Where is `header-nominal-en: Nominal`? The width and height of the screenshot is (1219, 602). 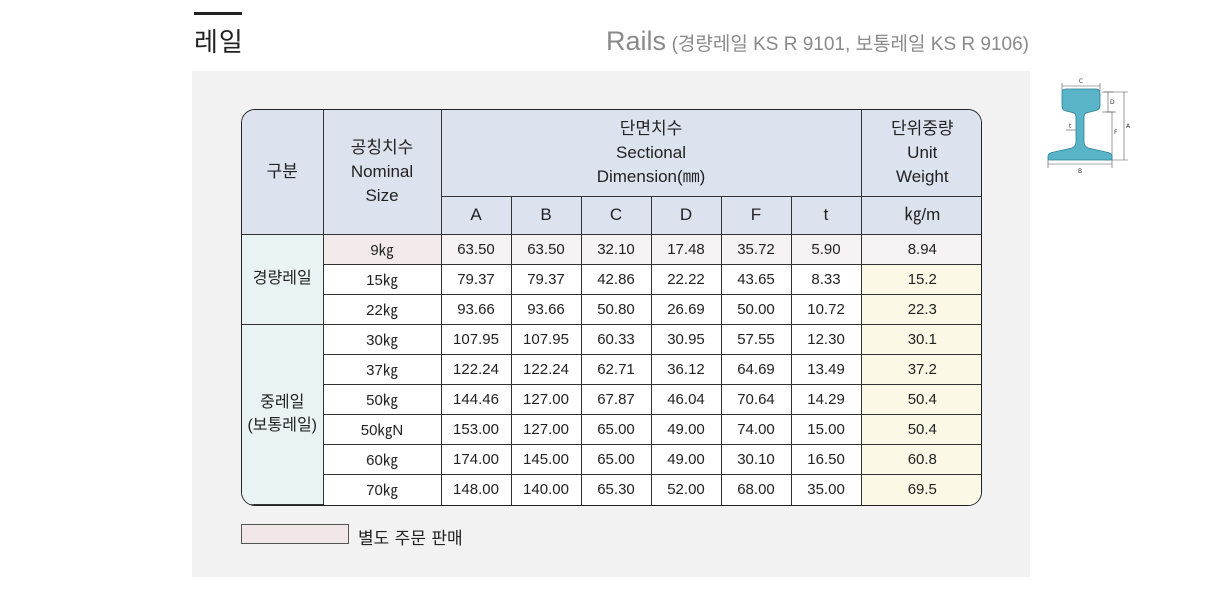
header-nominal-en: Nominal is located at coordinates (382, 171).